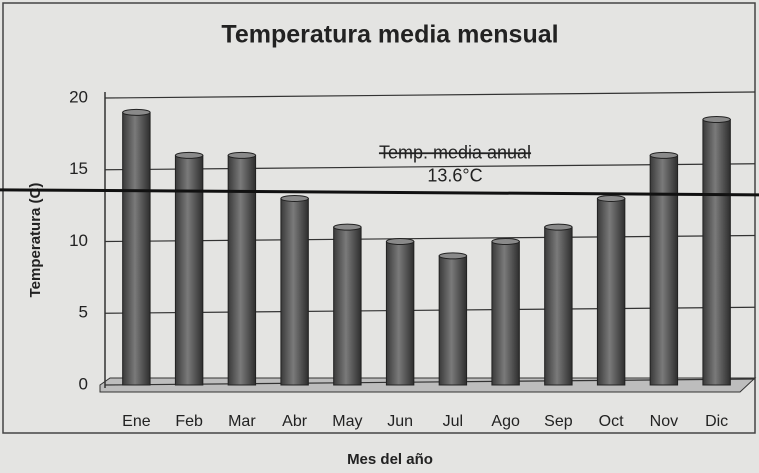  I want to click on reference-value-label: 13.6°C, so click(454, 176).